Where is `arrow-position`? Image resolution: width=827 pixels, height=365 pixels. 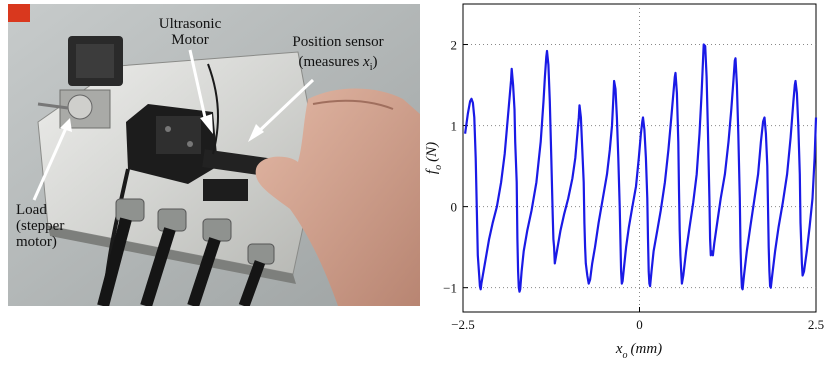 arrow-position is located at coordinates (284, 107).